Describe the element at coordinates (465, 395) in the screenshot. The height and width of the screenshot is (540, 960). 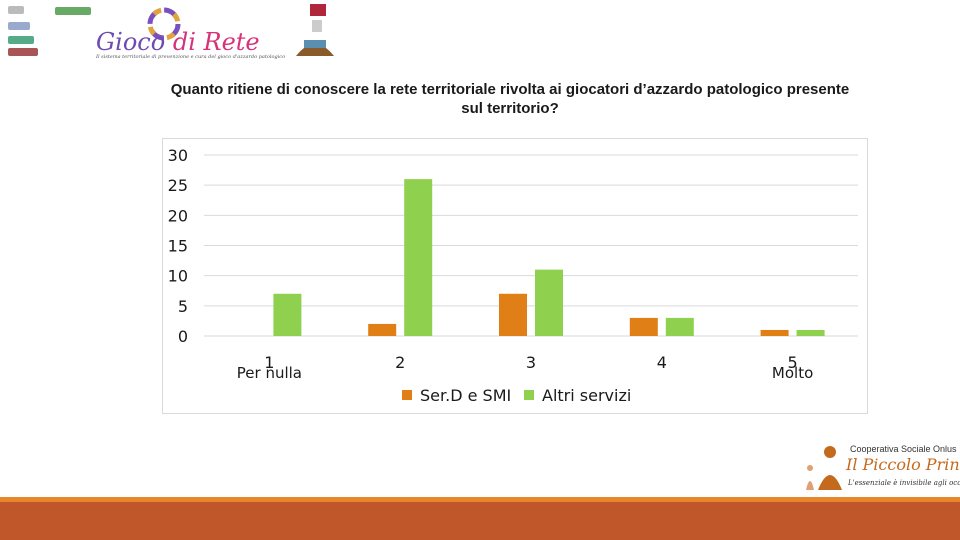
I see `legend-label: Ser.D e SMI` at that location.